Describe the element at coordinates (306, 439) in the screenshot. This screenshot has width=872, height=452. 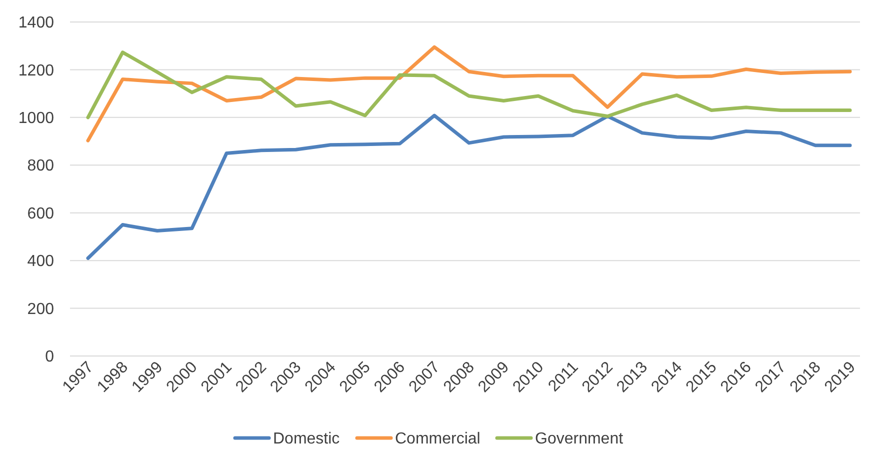
I see `legend-label: Domestic` at that location.